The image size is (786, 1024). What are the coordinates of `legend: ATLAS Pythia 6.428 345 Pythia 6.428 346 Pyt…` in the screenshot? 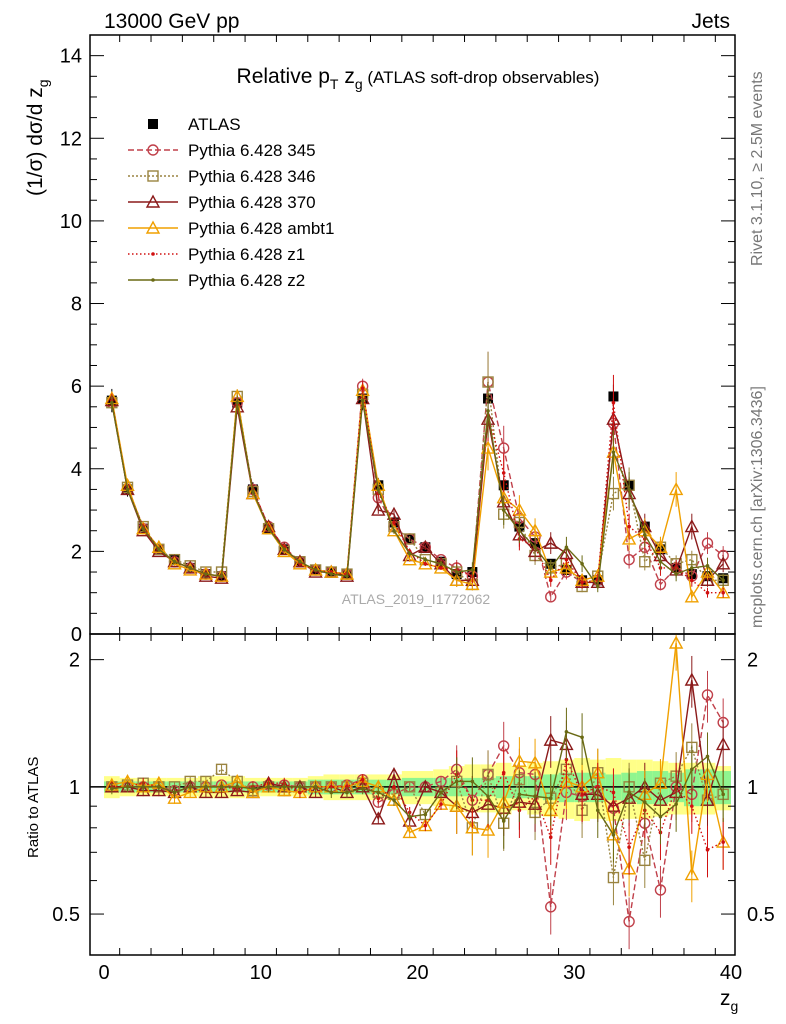 It's located at (231, 202).